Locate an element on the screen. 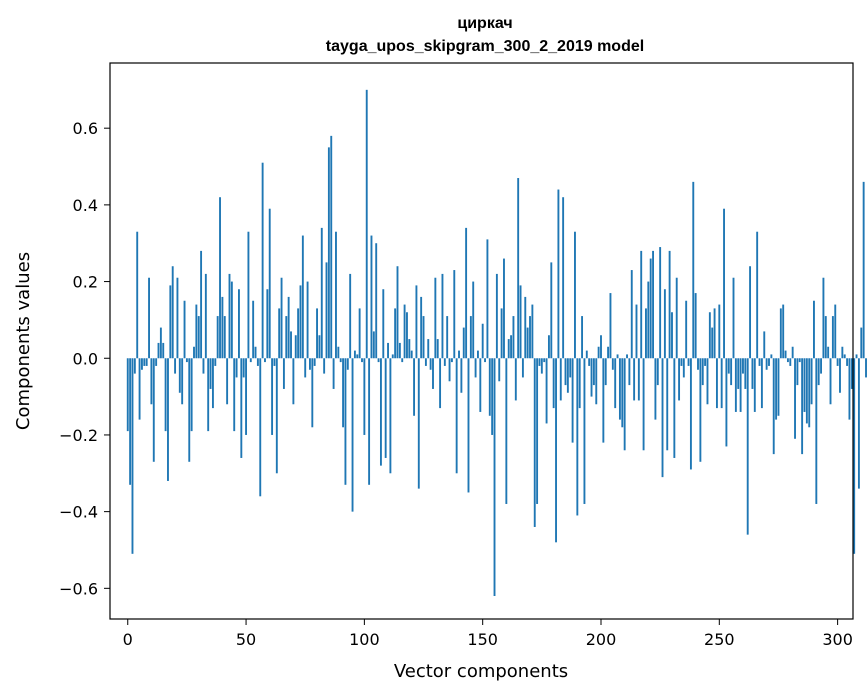 The width and height of the screenshot is (867, 696). x-tick-label: 50 is located at coordinates (246, 639).